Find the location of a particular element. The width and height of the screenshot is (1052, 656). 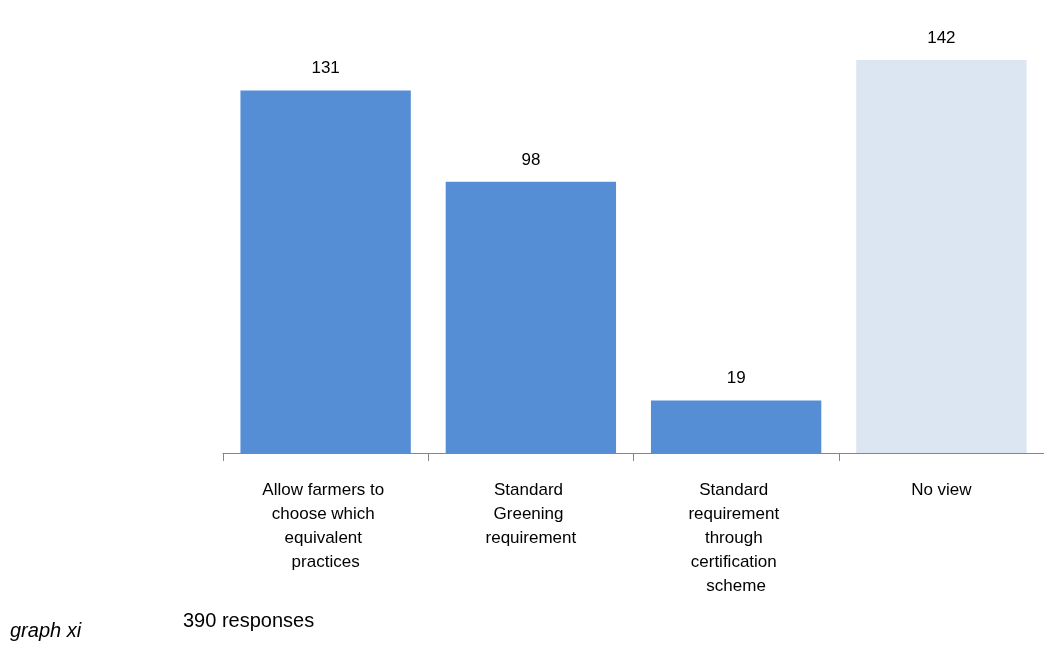

x-tick-label: Standard requirement through certification scheme is located at coordinates (736, 537).